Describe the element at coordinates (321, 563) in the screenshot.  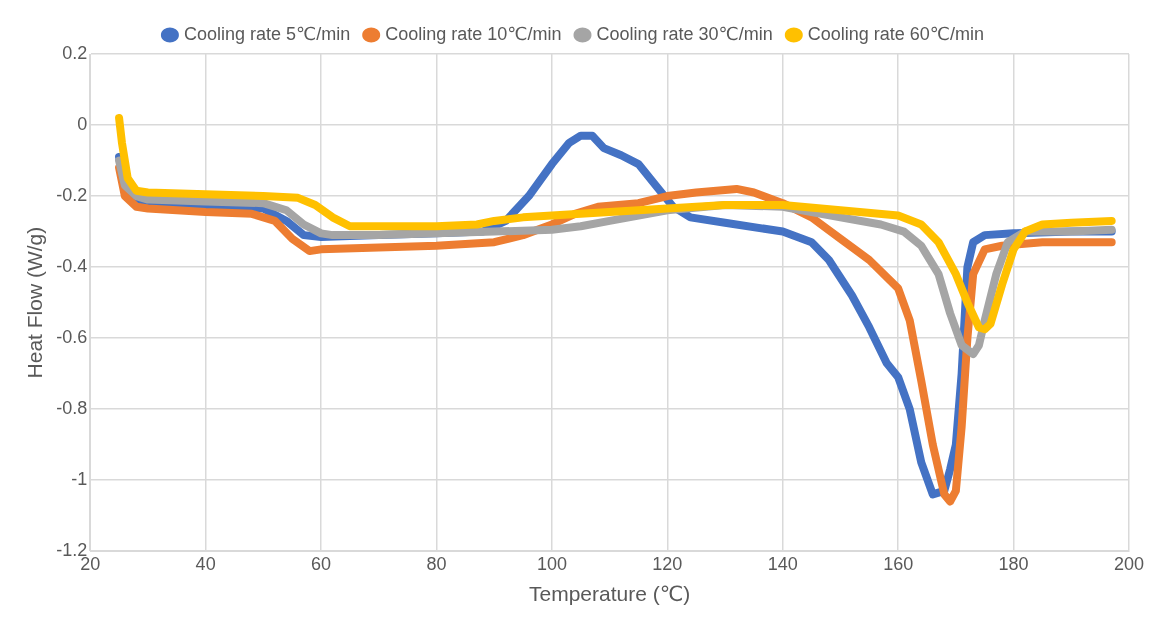
I see `x-tick-label: 60` at that location.